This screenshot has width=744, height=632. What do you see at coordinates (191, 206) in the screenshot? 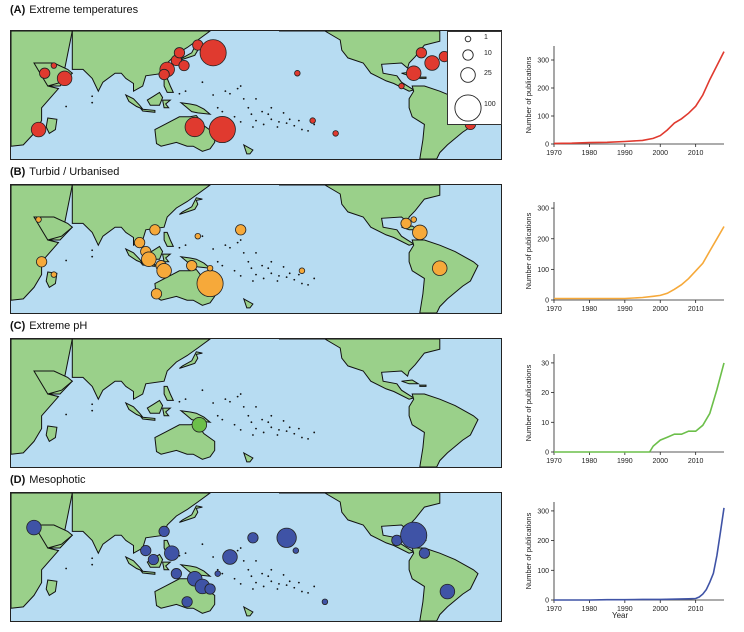
I see `japan-landmass` at bounding box center [191, 206].